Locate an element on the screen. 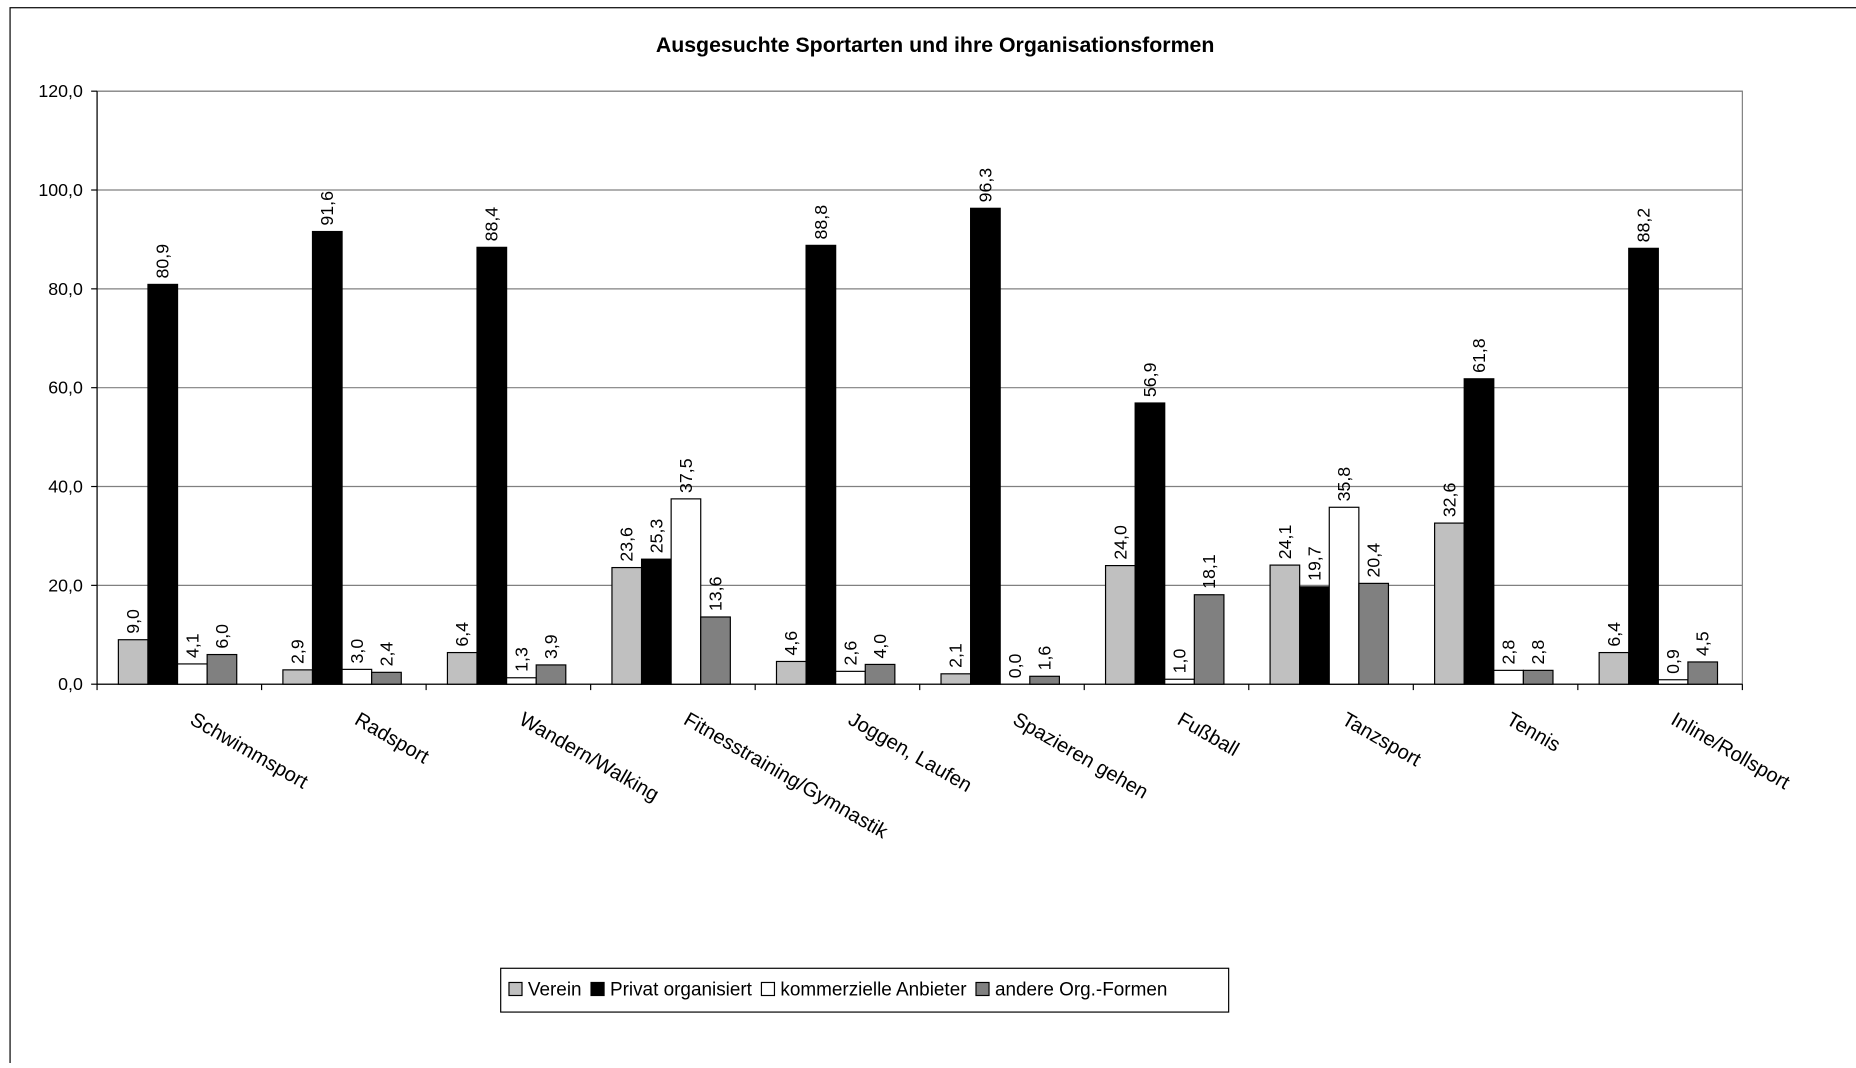 The image size is (1856, 1068). x-tick-label: Inline/Rollsport is located at coordinates (1730, 752).